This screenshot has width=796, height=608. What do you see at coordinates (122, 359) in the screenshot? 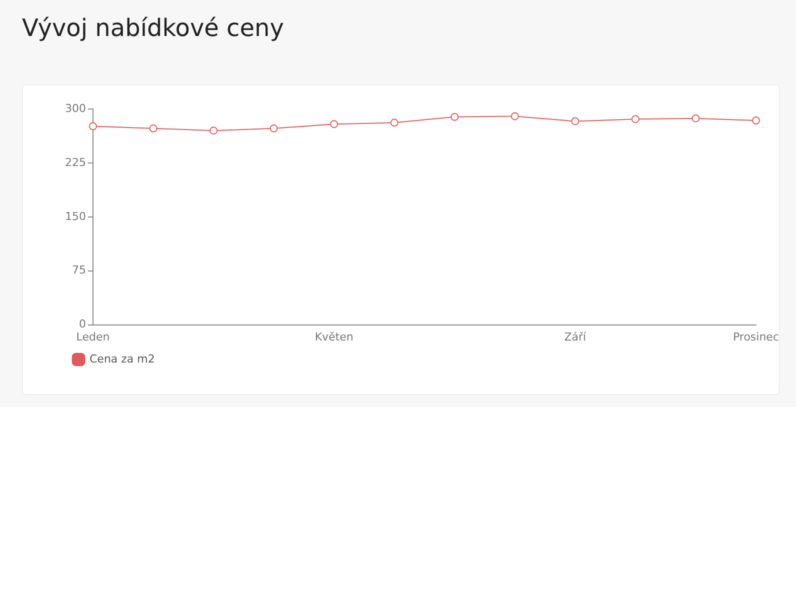
I see `legend-label: Cena za m2` at bounding box center [122, 359].